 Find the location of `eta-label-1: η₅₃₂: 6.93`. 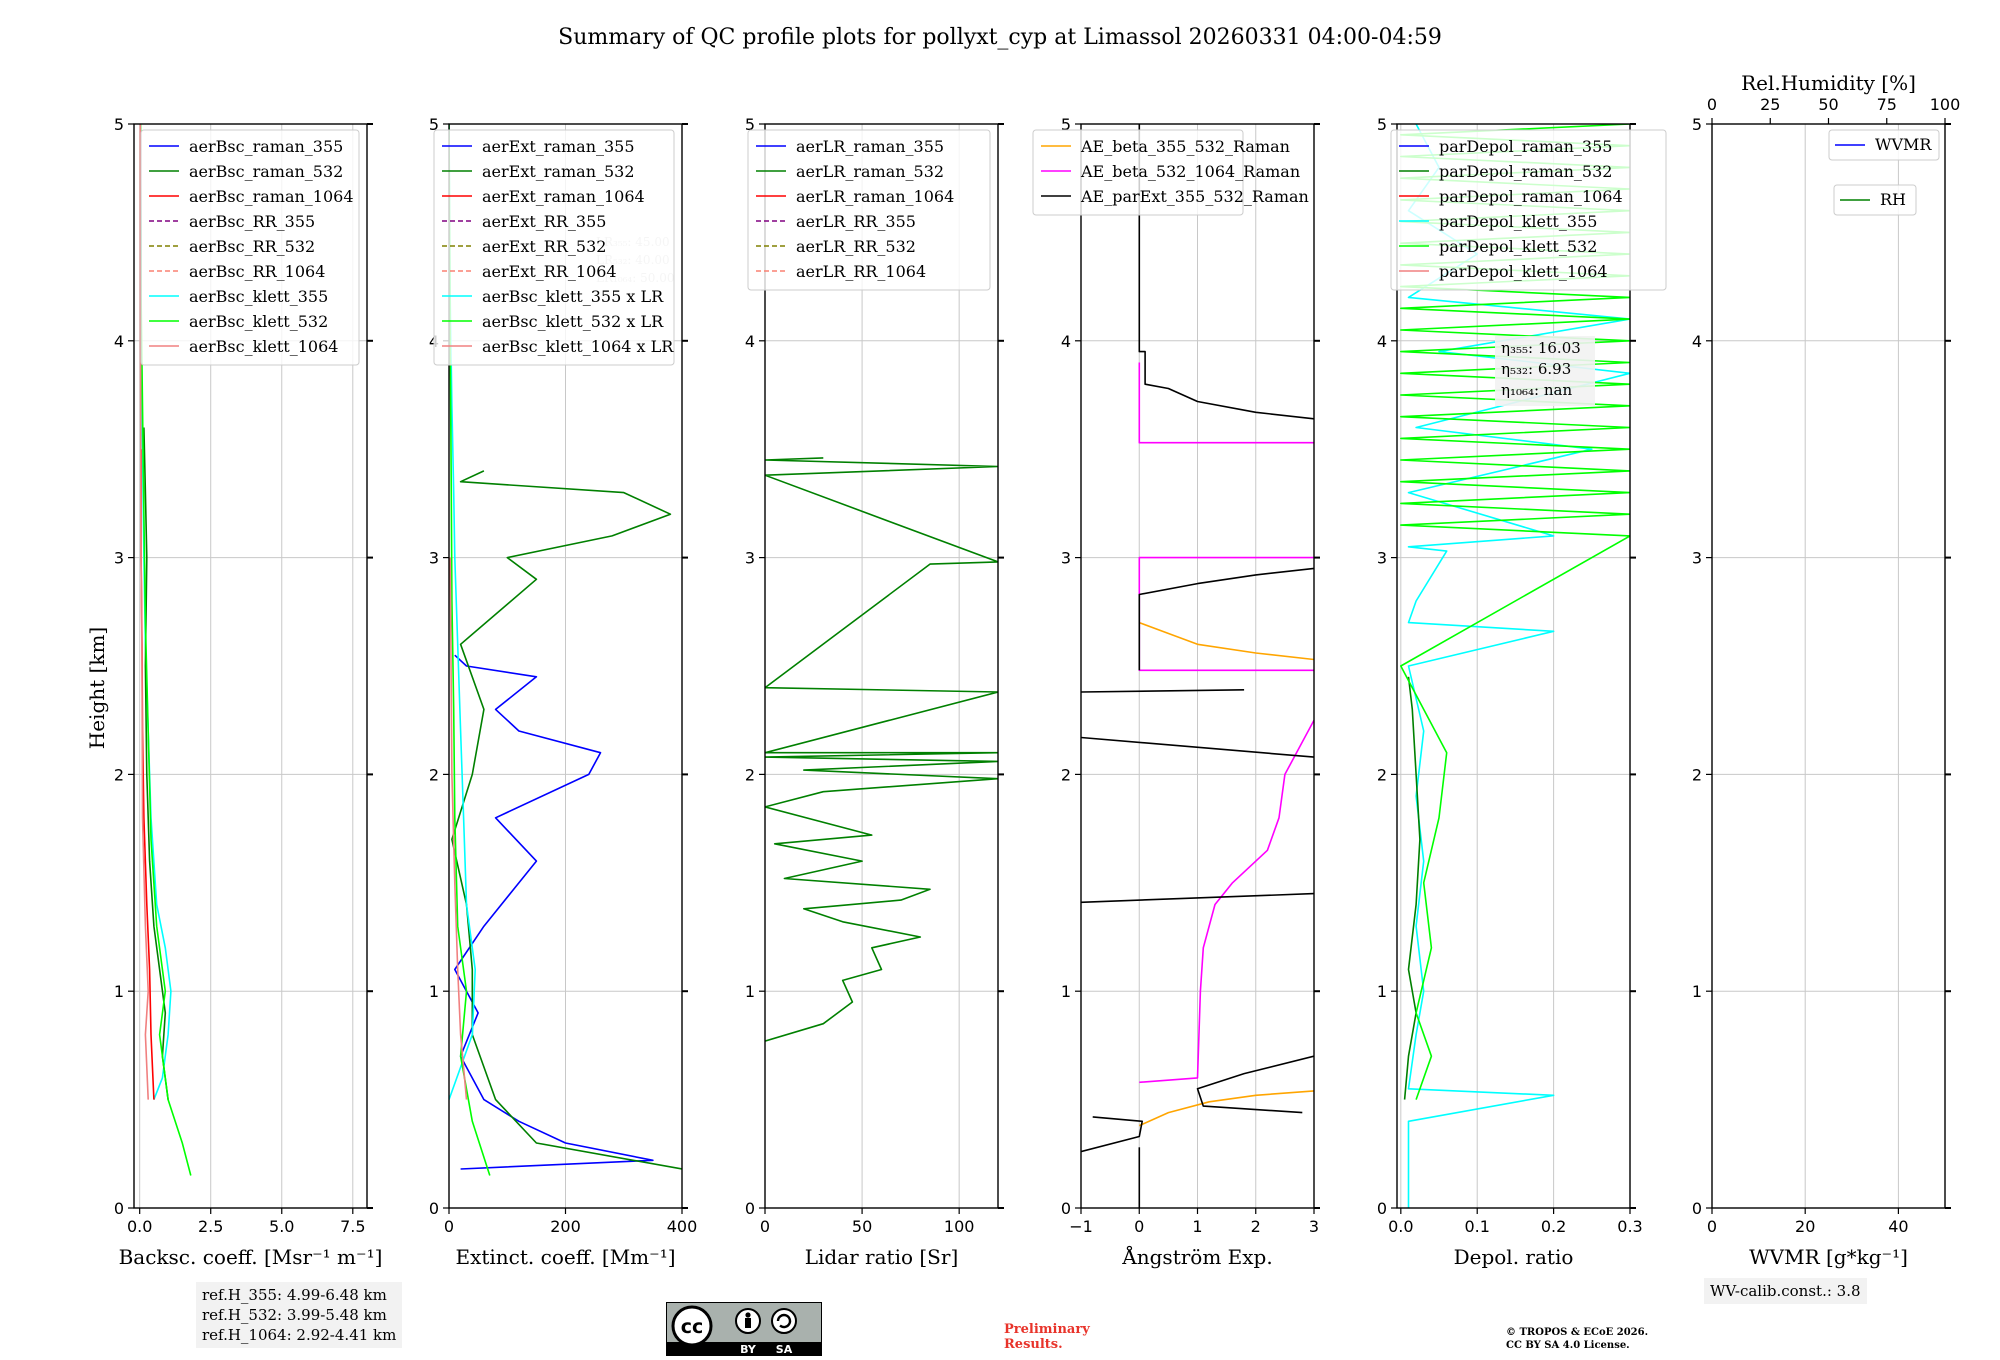

eta-label-1: η₅₃₂: 6.93 is located at coordinates (1536, 369).